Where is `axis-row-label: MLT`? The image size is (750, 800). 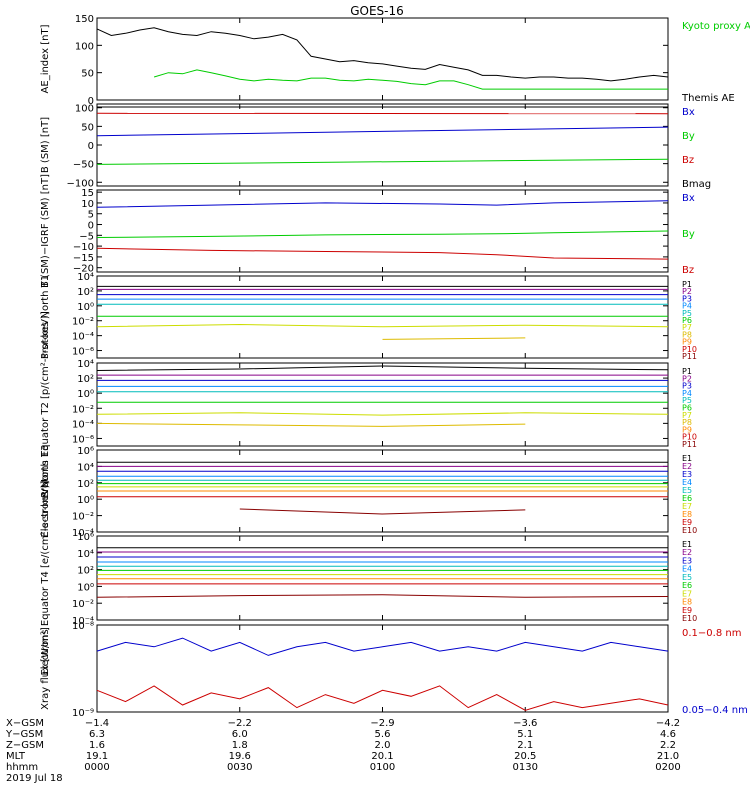 axis-row-label: MLT is located at coordinates (16, 756).